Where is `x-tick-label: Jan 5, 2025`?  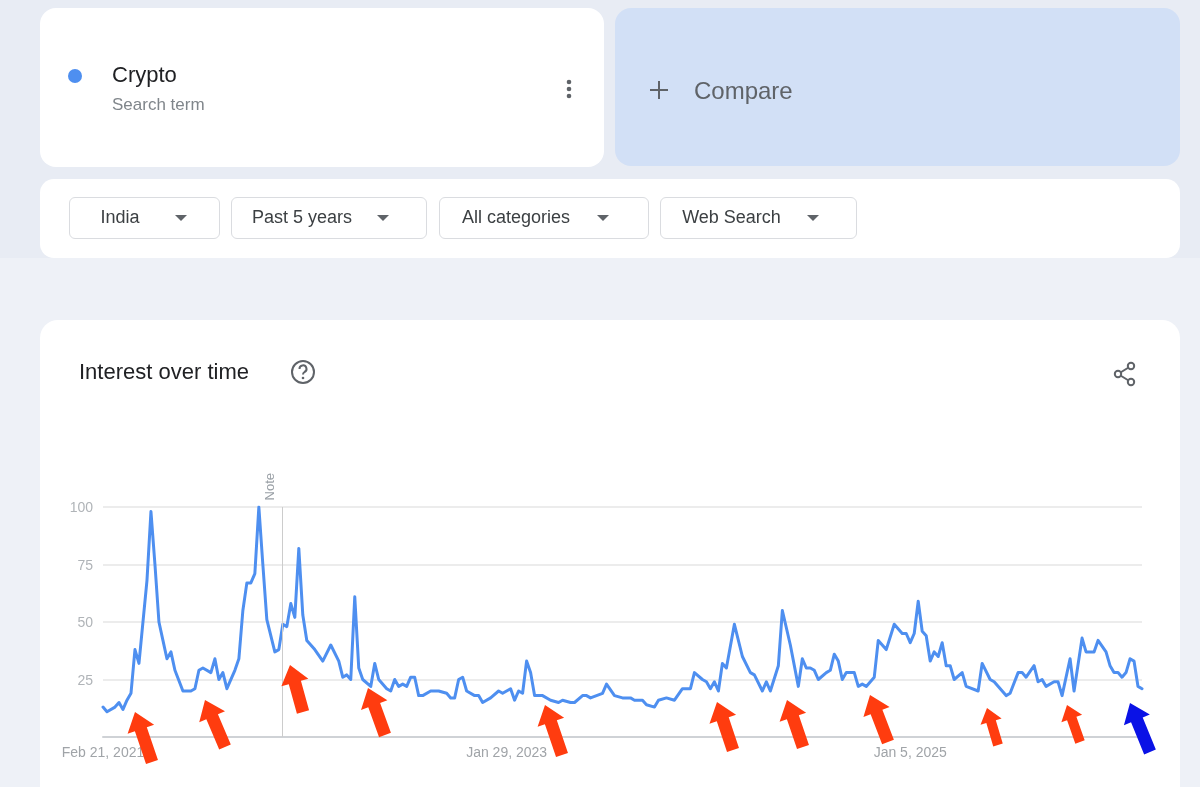 x-tick-label: Jan 5, 2025 is located at coordinates (910, 752).